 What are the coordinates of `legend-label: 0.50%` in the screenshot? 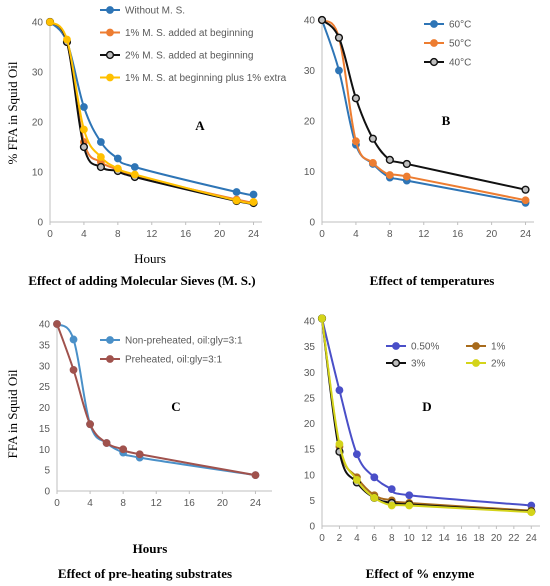 It's located at (425, 347).